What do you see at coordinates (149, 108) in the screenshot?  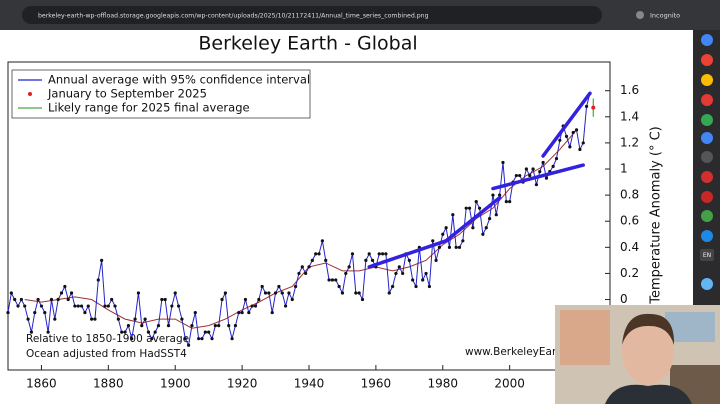 I see `legend-label: Likely range for 2025 final average` at bounding box center [149, 108].